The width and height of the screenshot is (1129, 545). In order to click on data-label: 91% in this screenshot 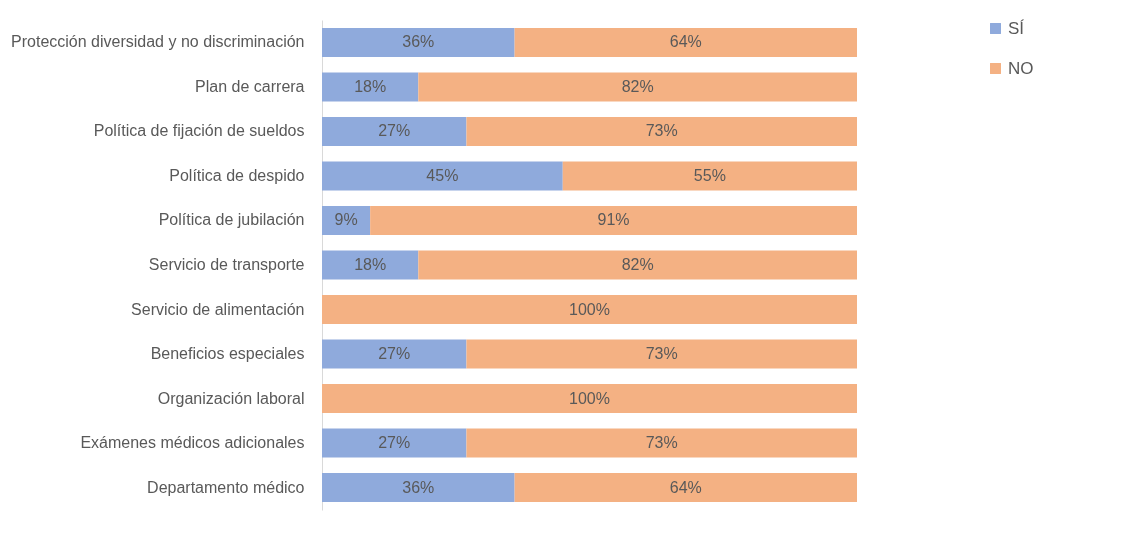, I will do `click(613, 220)`.